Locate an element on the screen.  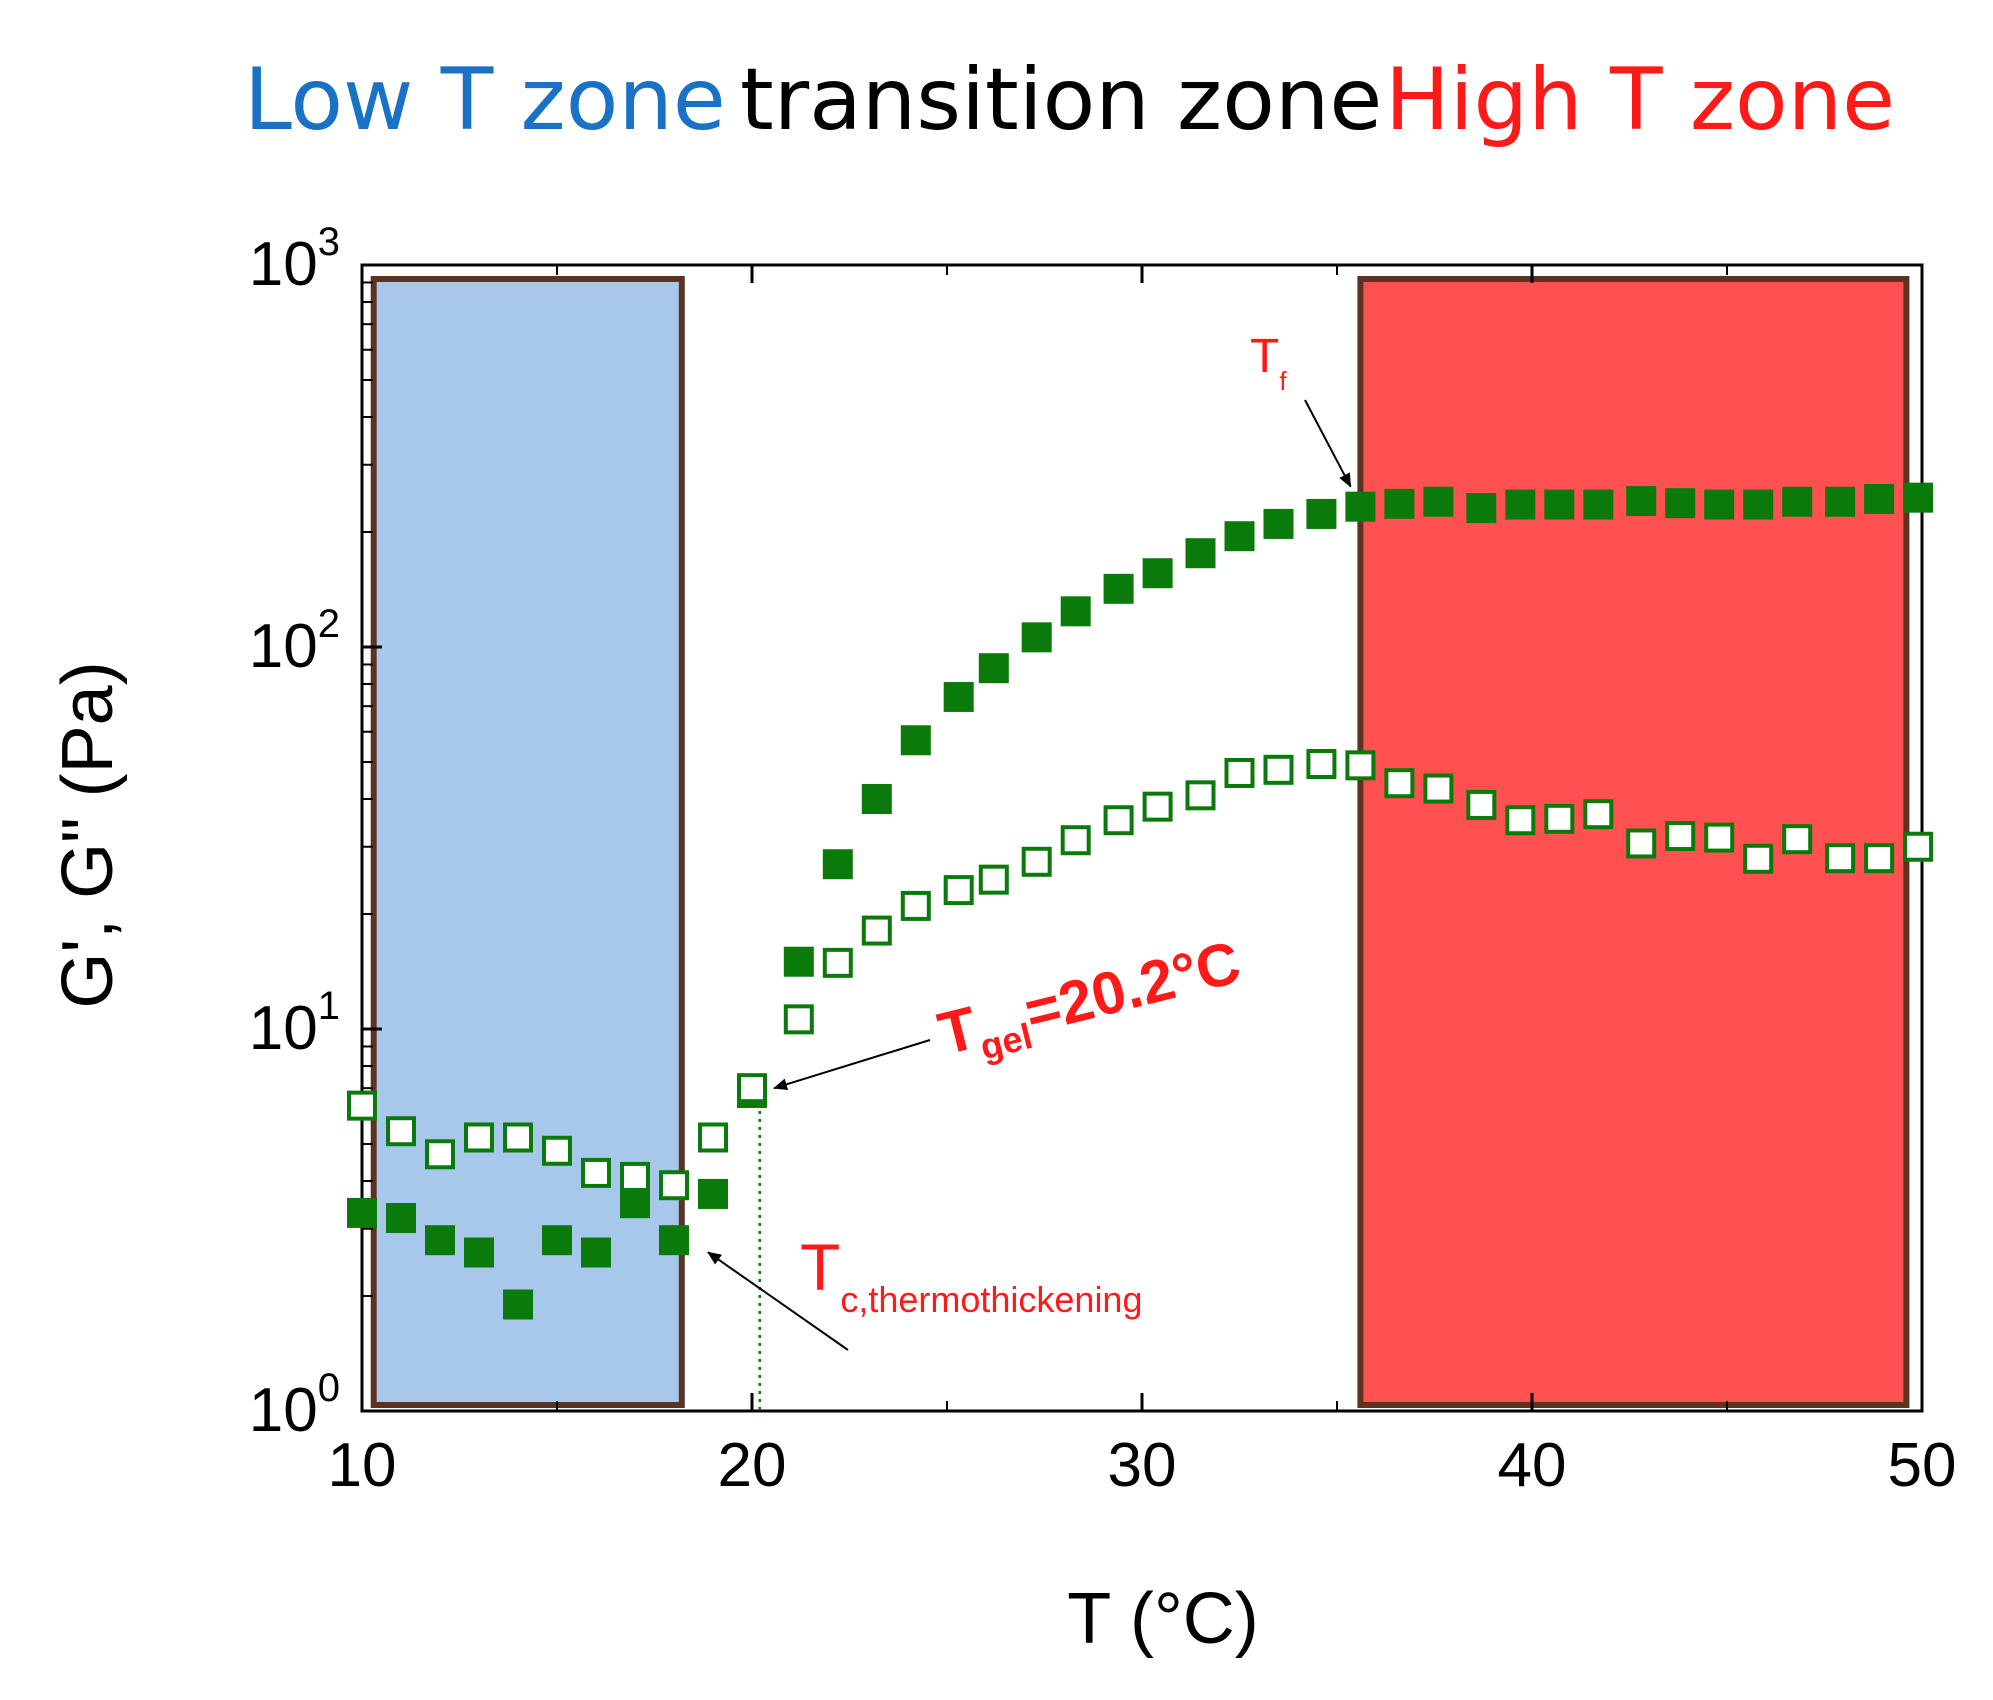
y-axis-label: G', G" (Pa) is located at coordinates (88, 834).